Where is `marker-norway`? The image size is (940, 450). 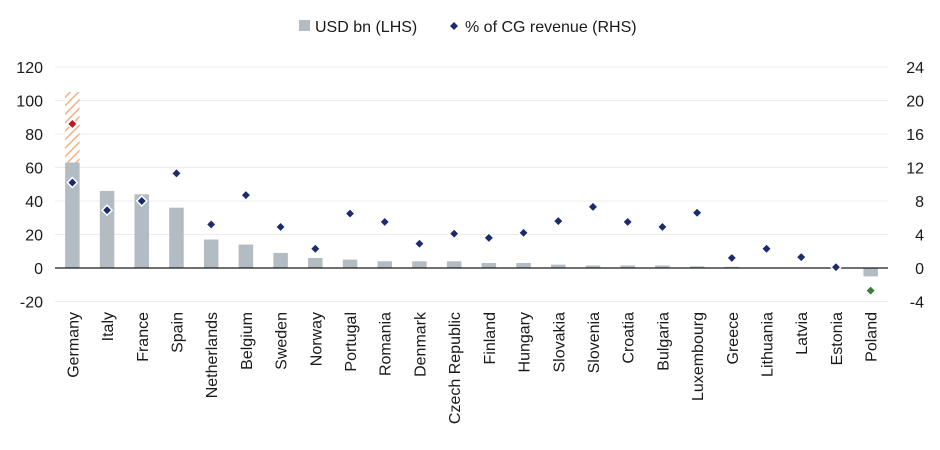 marker-norway is located at coordinates (315, 248).